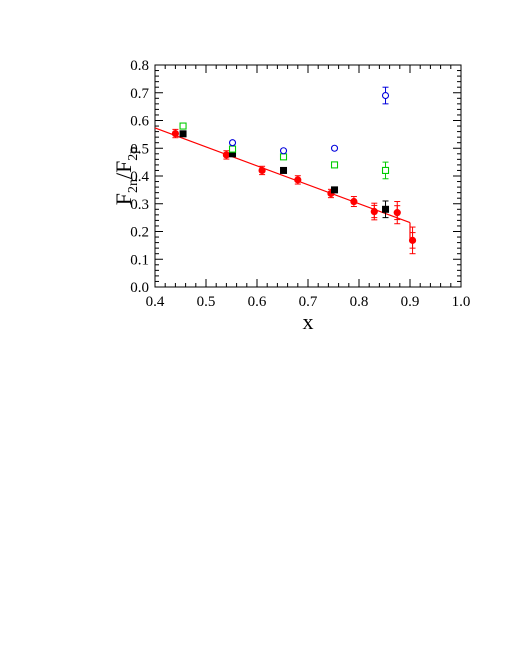  What do you see at coordinates (308, 321) in the screenshot?
I see `x-axis-label: x` at bounding box center [308, 321].